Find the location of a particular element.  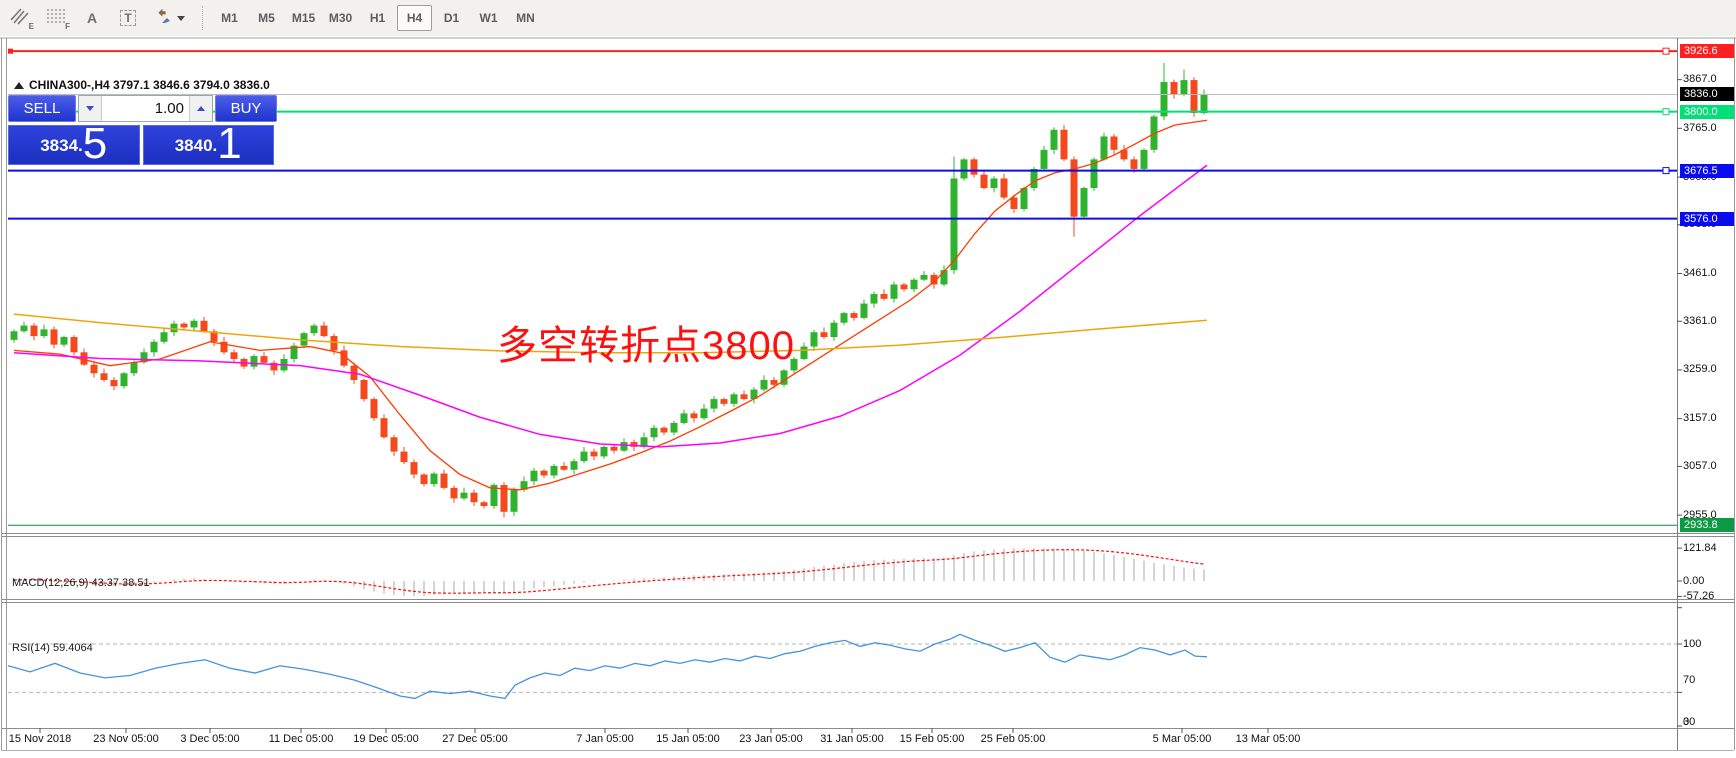

sell-price-display: 3834. 5 is located at coordinates (74, 143).